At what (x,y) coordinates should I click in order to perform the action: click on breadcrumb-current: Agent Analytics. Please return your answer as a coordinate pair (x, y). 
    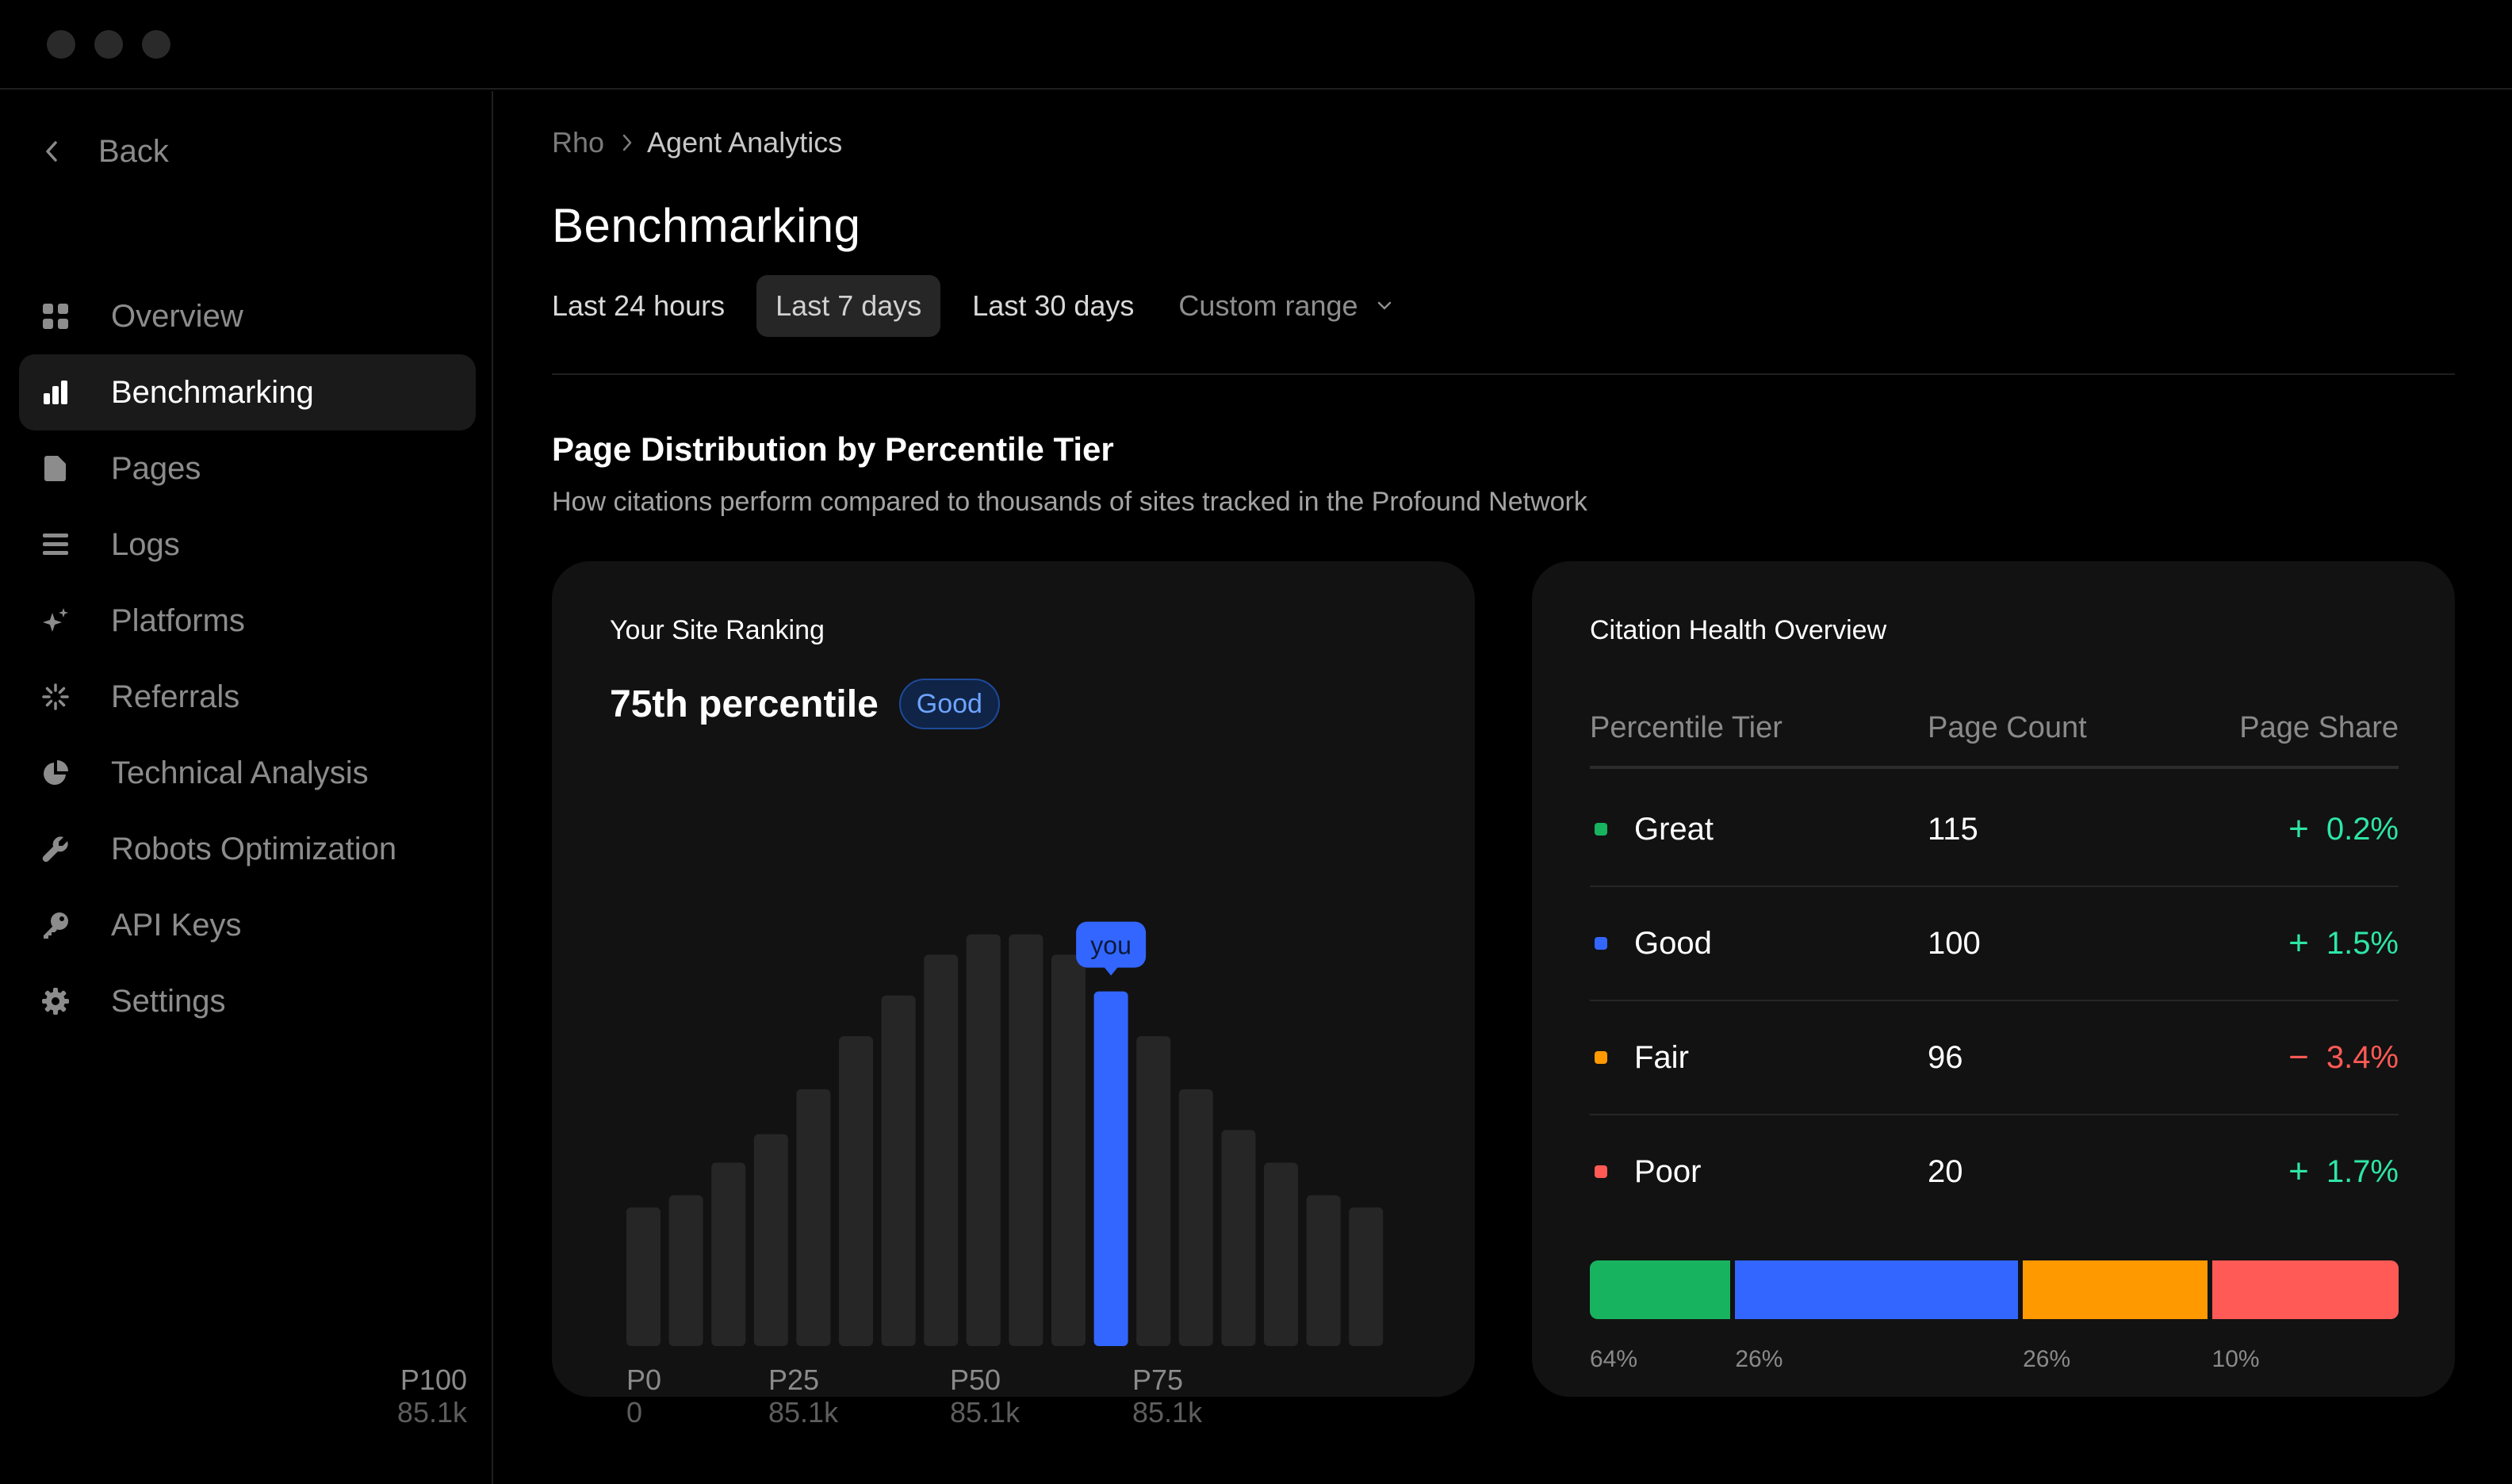
    Looking at the image, I should click on (745, 142).